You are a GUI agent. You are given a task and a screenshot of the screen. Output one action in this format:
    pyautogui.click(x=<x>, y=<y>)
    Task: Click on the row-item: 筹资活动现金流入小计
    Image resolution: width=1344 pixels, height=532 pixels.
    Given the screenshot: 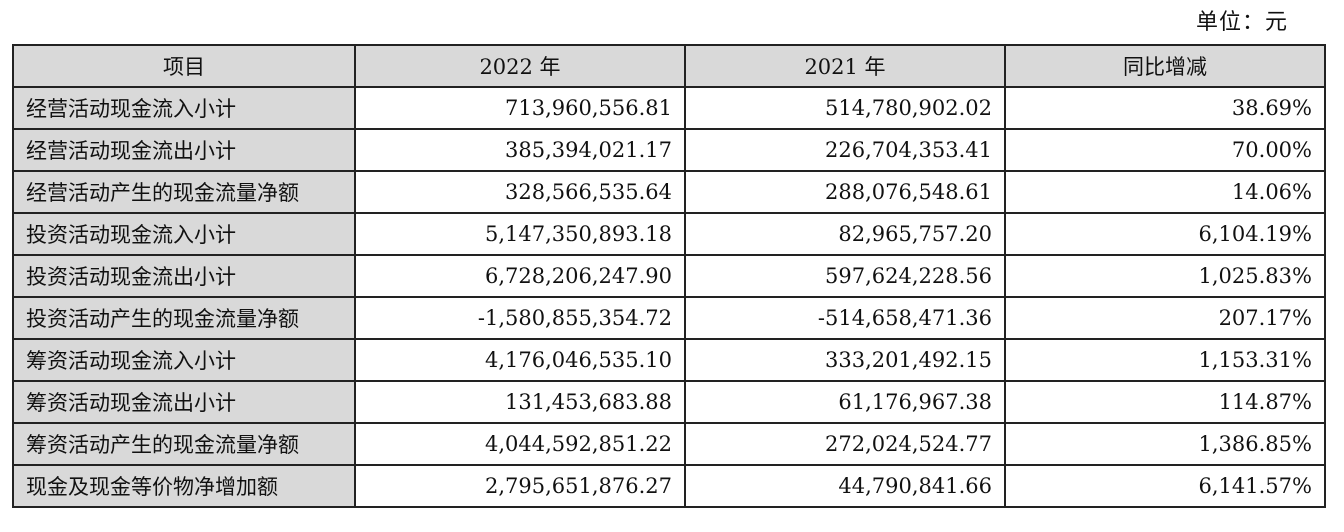 What is the action you would take?
    pyautogui.click(x=184, y=360)
    